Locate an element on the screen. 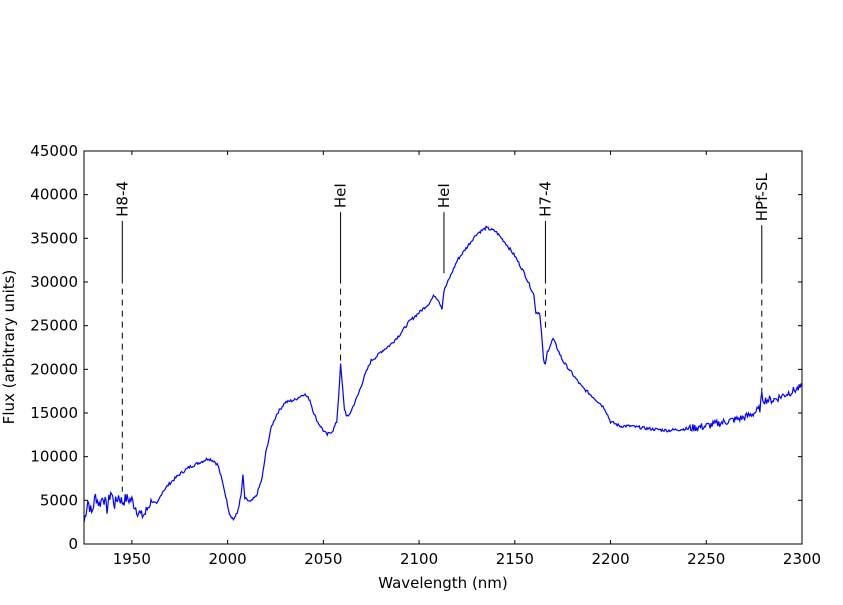 Image resolution: width=843 pixels, height=605 pixels. y-tick-label: 20000 is located at coordinates (54, 369).